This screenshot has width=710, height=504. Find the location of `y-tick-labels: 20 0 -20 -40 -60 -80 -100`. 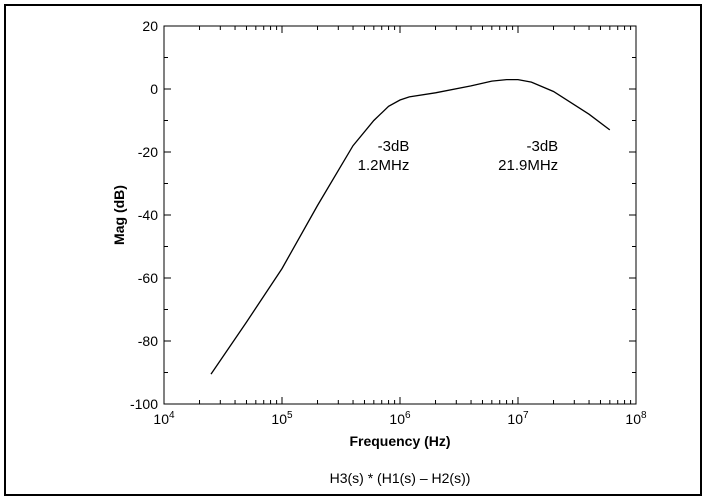

y-tick-labels: 20 0 -20 -40 -60 -80 -100 is located at coordinates (144, 215).